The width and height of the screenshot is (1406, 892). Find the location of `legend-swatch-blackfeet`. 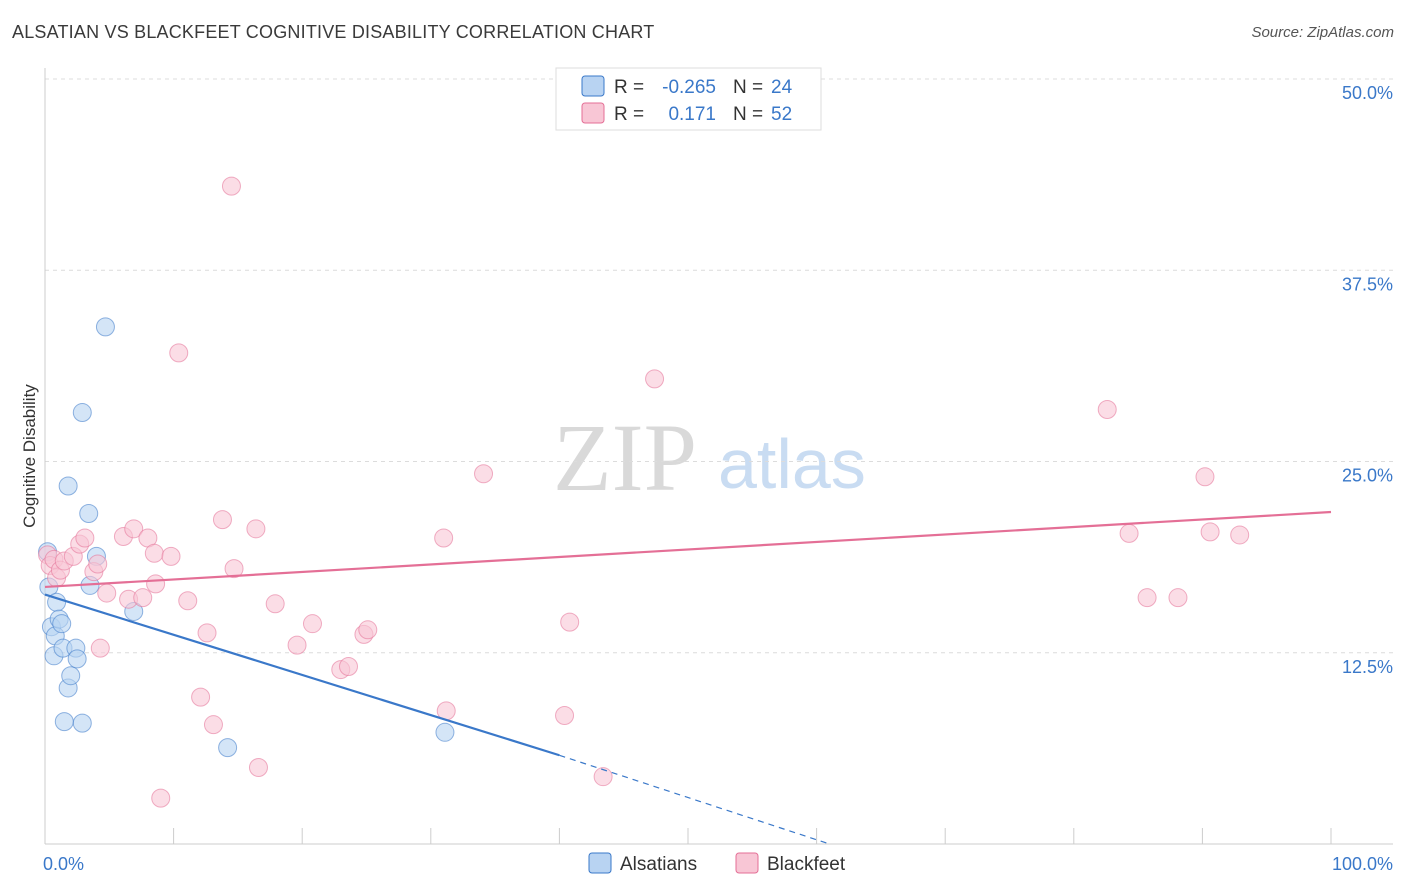

legend-swatch-blackfeet is located at coordinates (593, 113).